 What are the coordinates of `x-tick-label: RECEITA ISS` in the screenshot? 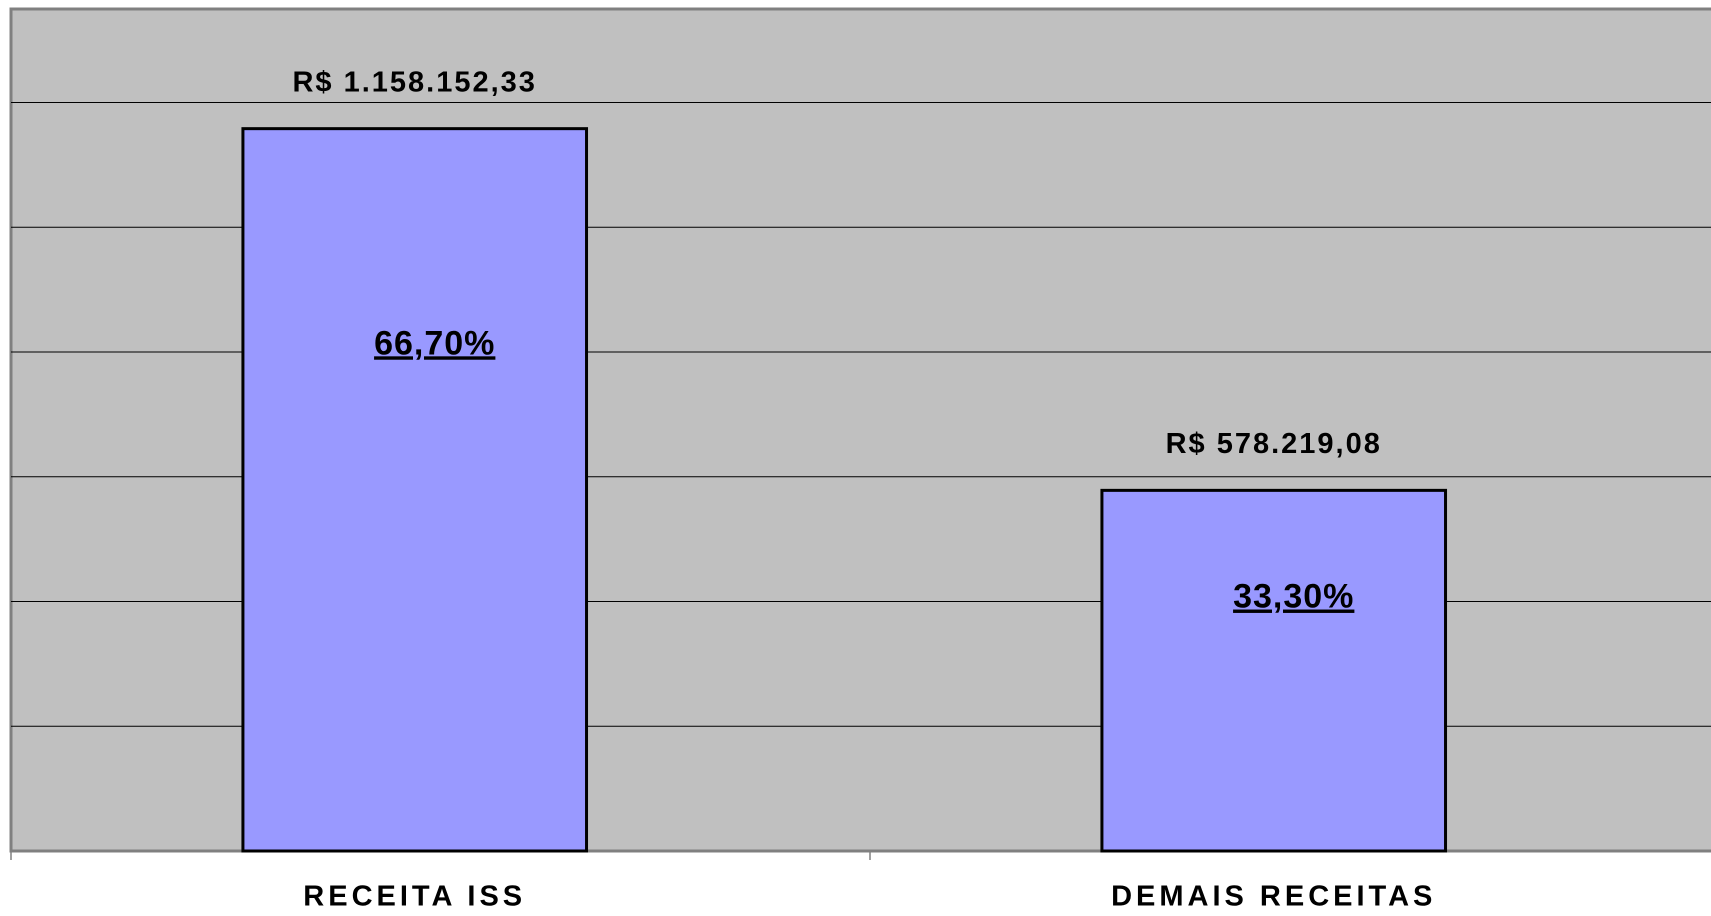 It's located at (414, 897).